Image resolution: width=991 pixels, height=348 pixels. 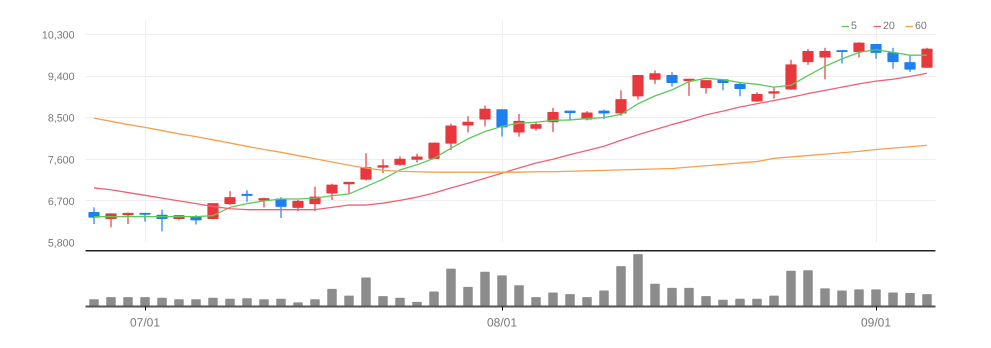 What do you see at coordinates (145, 323) in the screenshot?
I see `x-tick-label: 07/01` at bounding box center [145, 323].